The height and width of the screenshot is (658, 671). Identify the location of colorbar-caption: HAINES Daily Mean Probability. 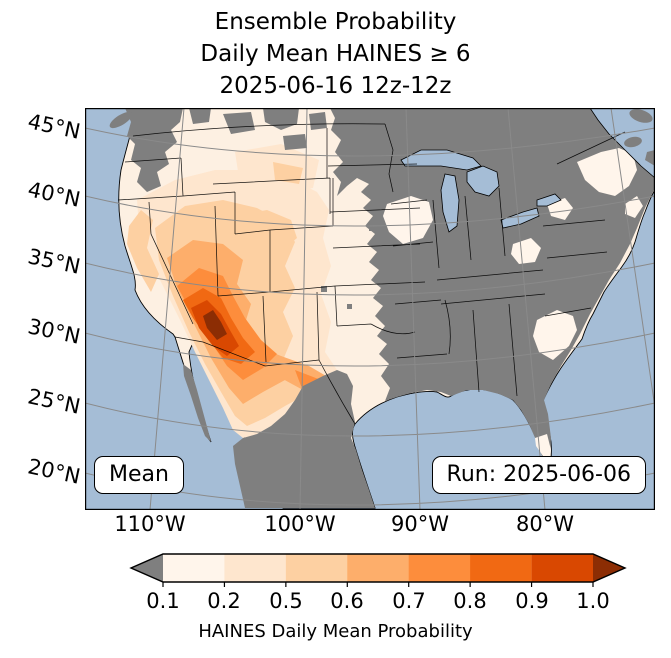
(335, 631).